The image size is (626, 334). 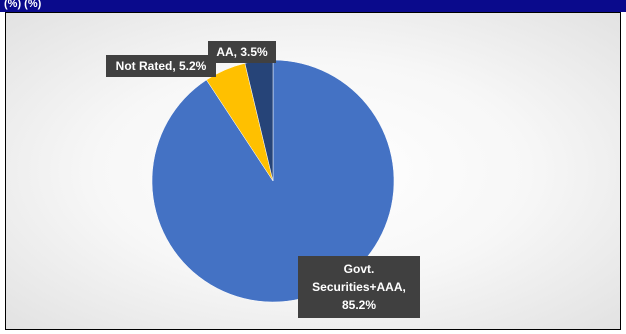 I want to click on data-label-not-rated: Not Rated, 5.2%, so click(x=161, y=66).